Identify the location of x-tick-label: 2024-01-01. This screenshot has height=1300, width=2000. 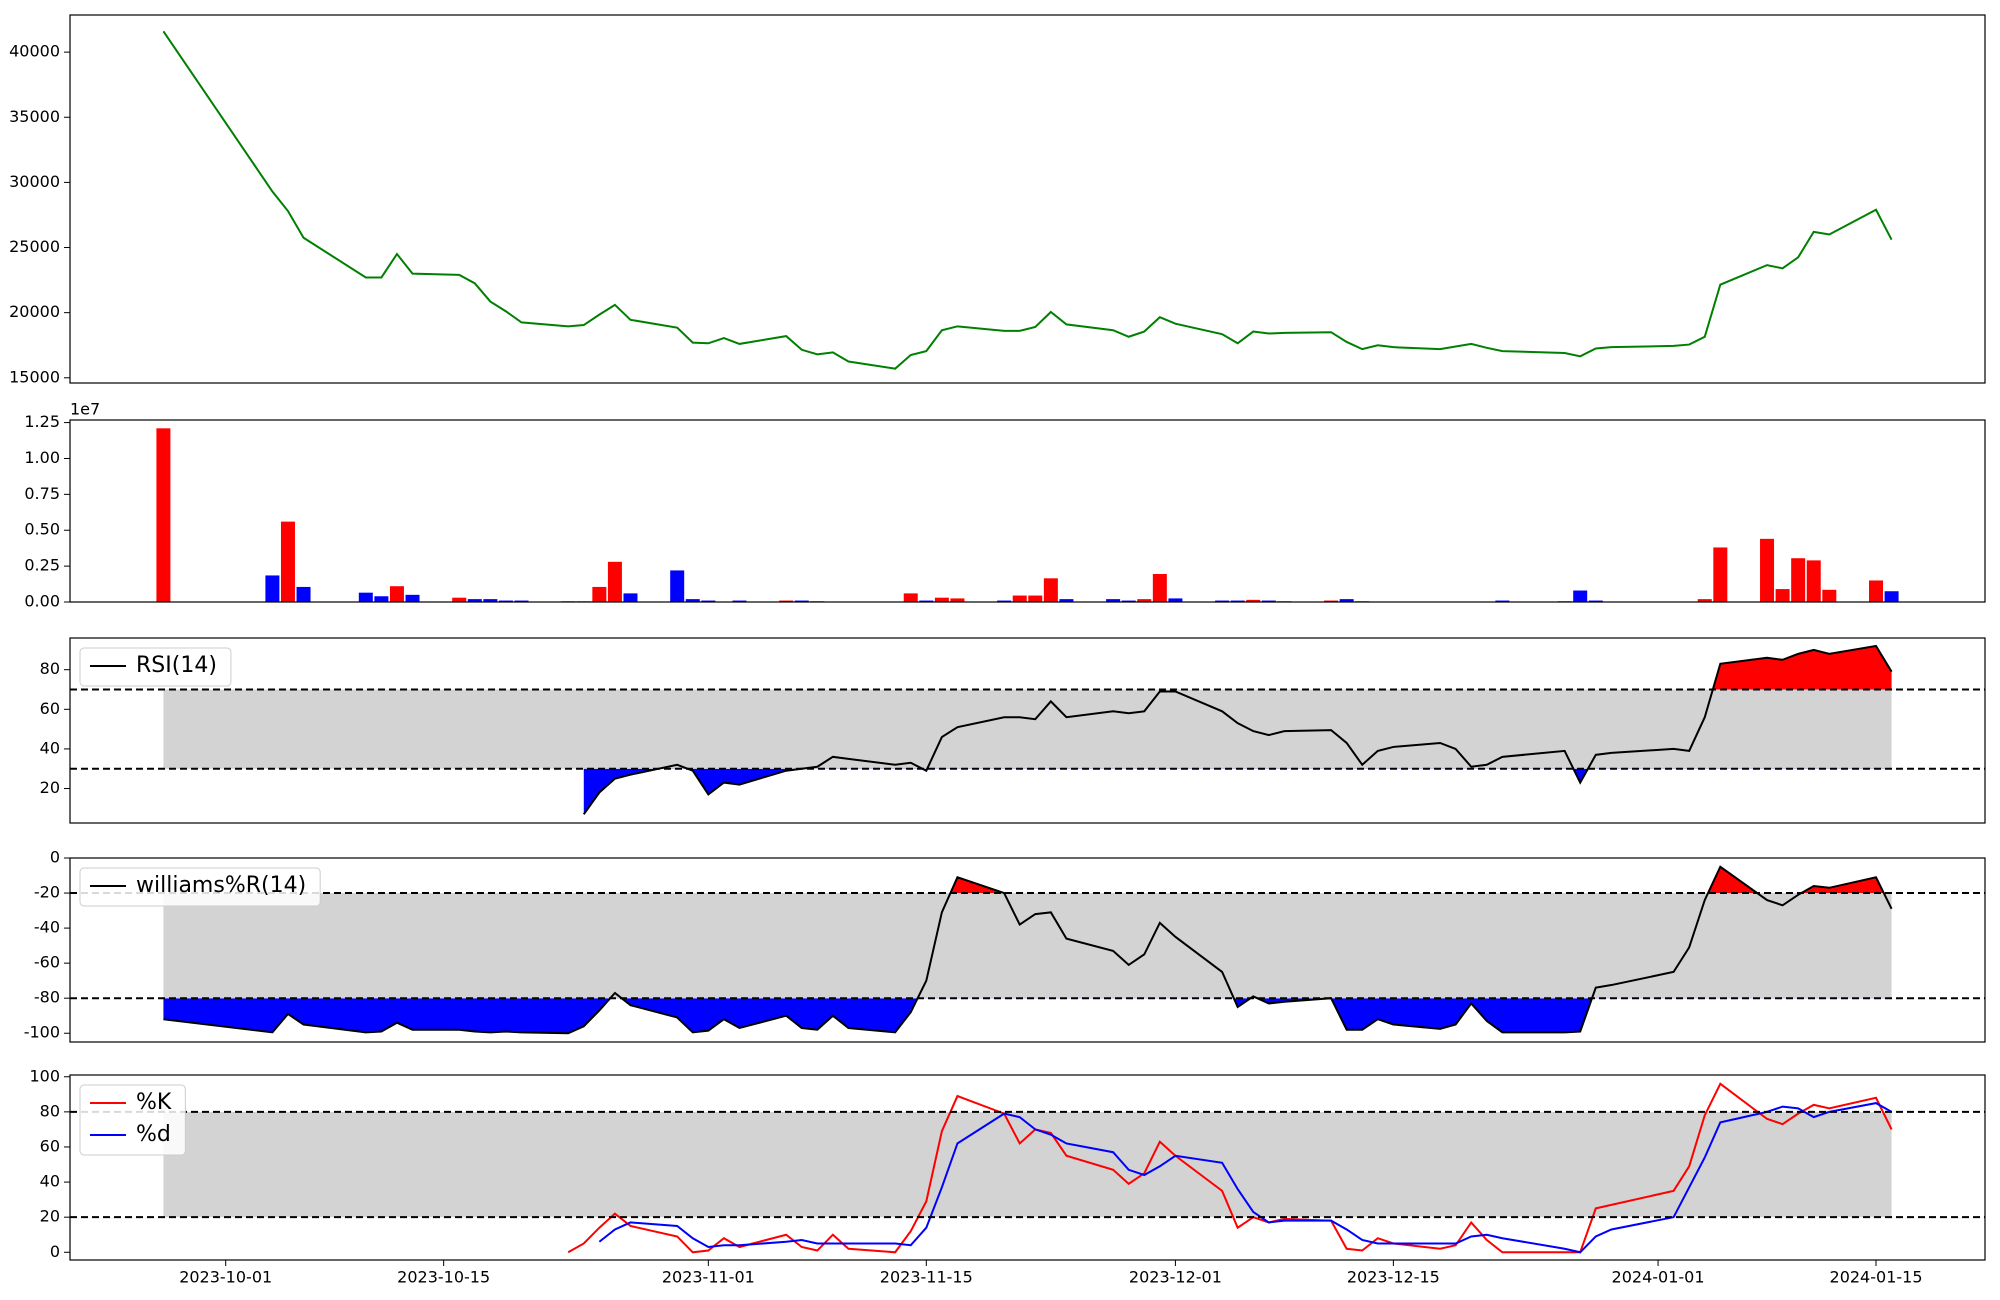
(1658, 1277).